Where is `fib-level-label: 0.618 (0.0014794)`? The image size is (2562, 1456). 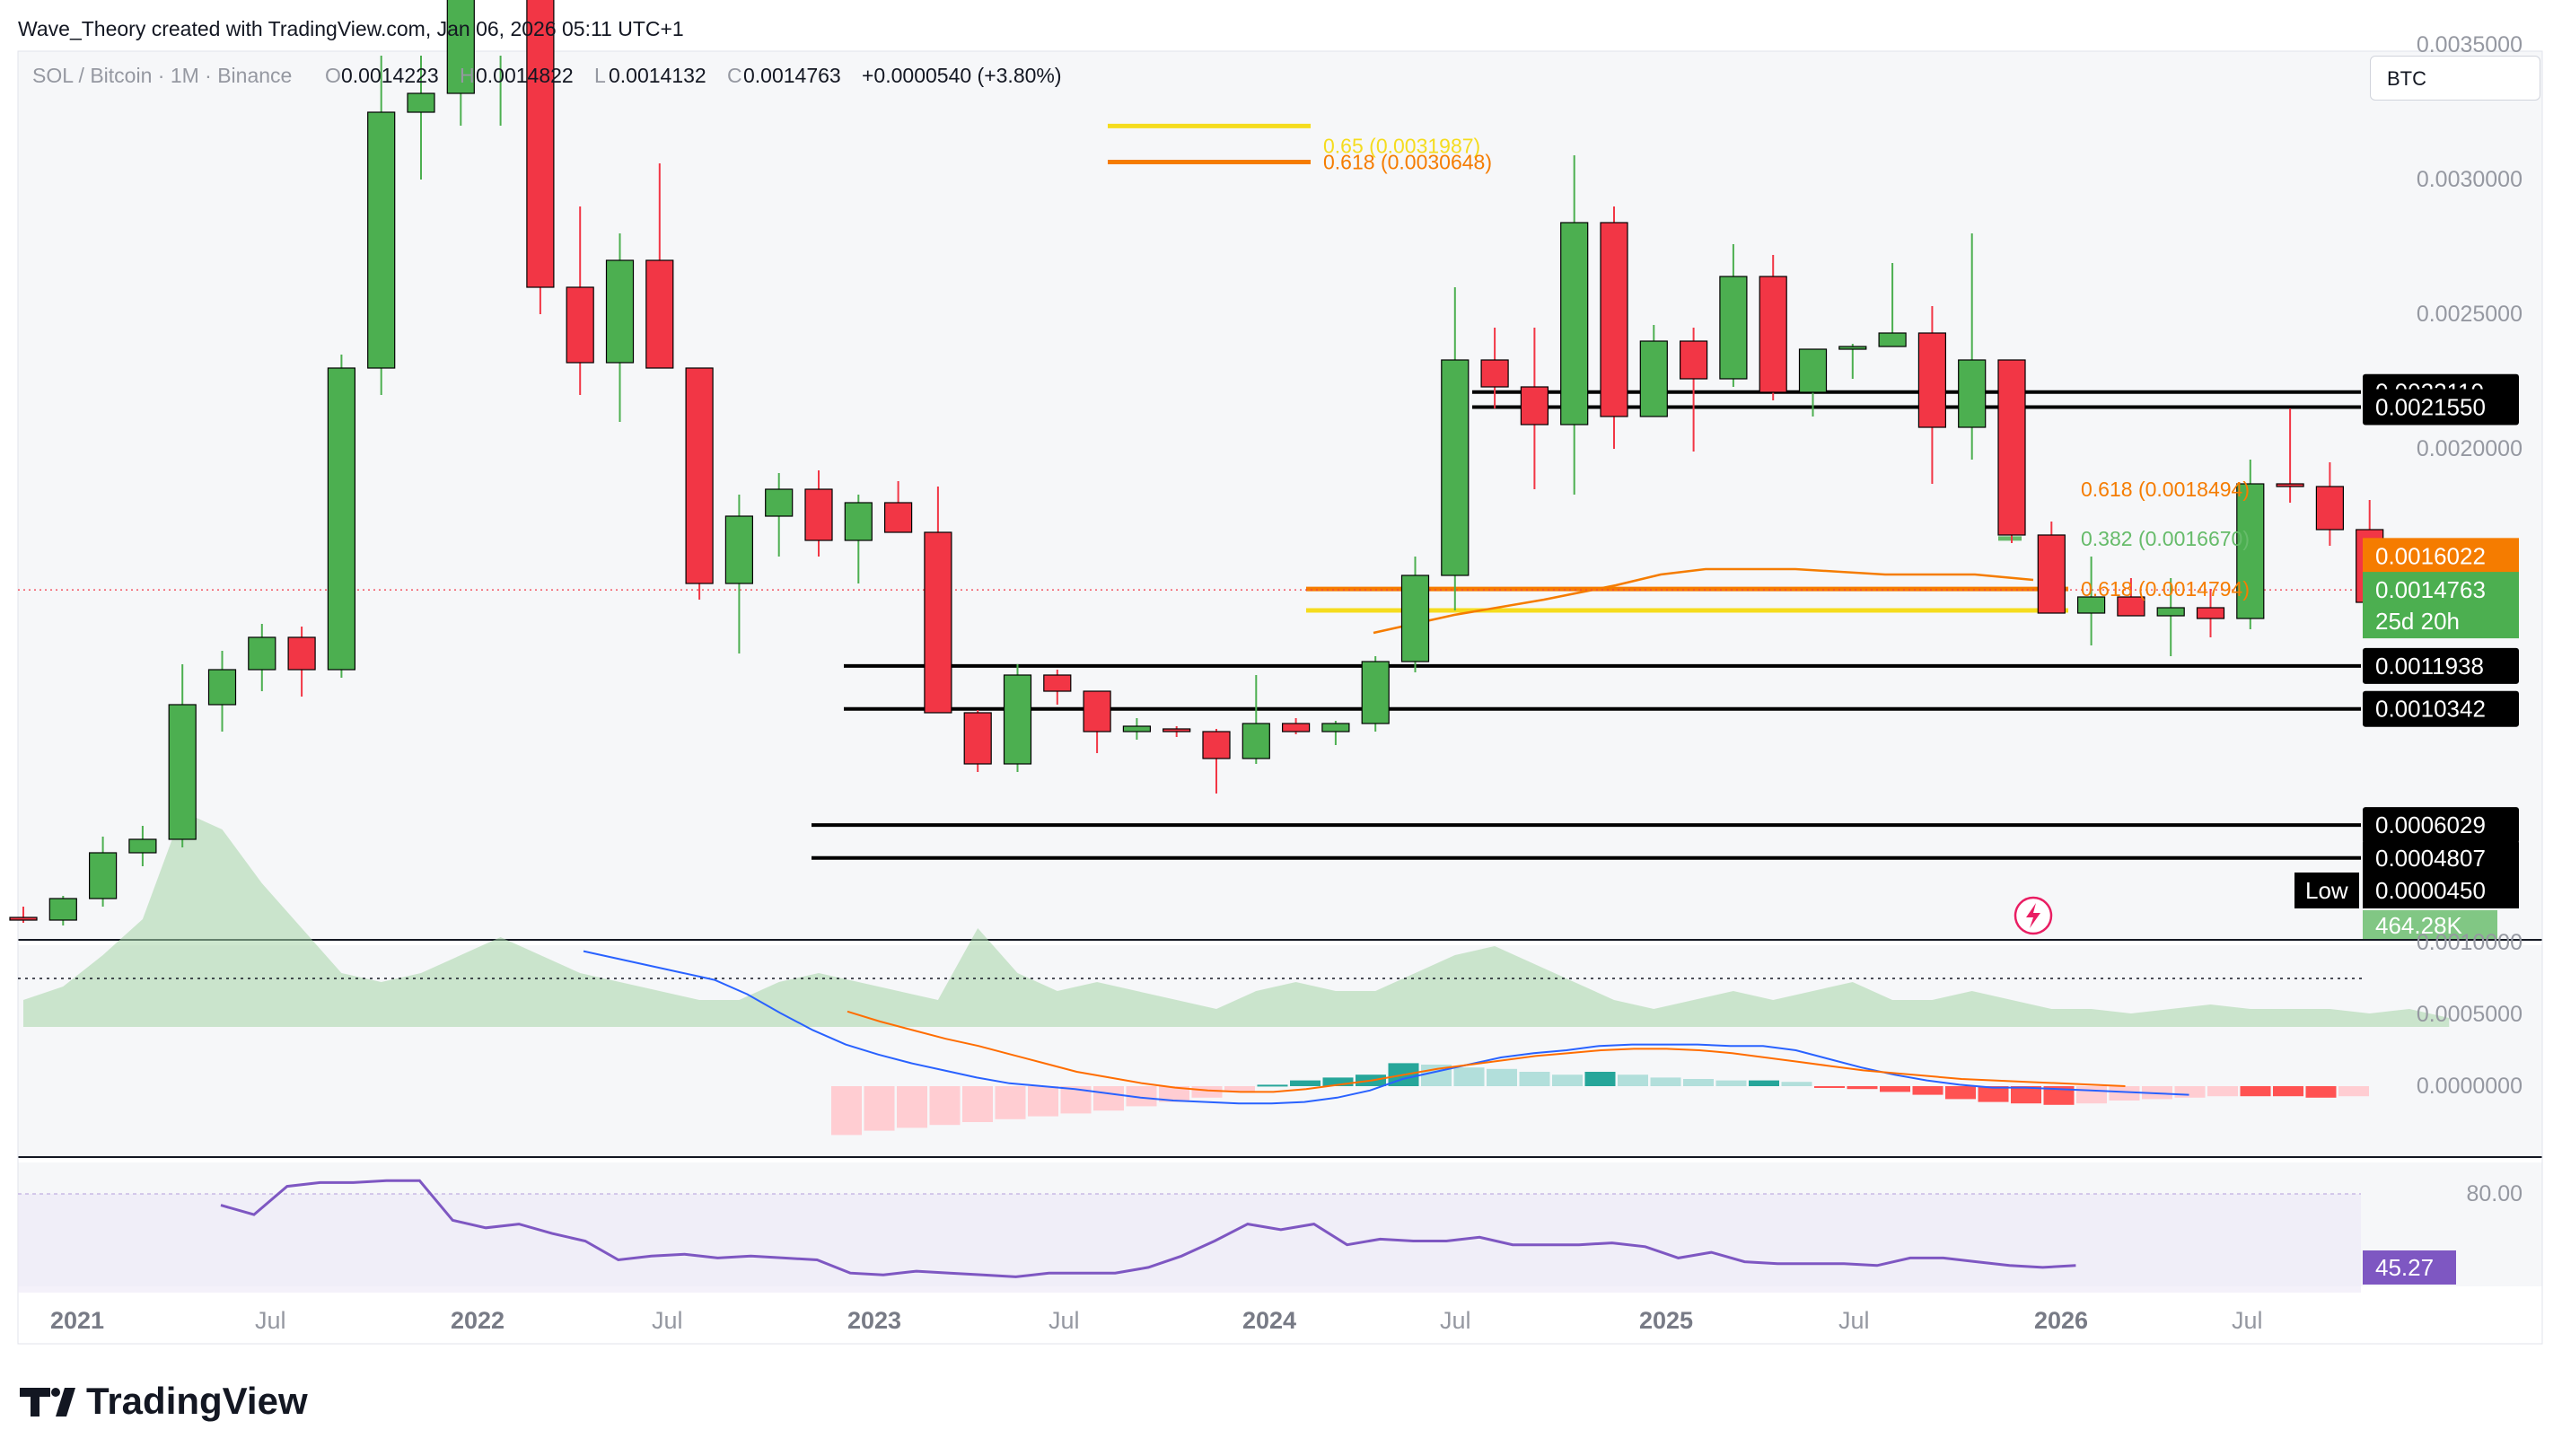
fib-level-label: 0.618 (0.0014794) is located at coordinates (2165, 589).